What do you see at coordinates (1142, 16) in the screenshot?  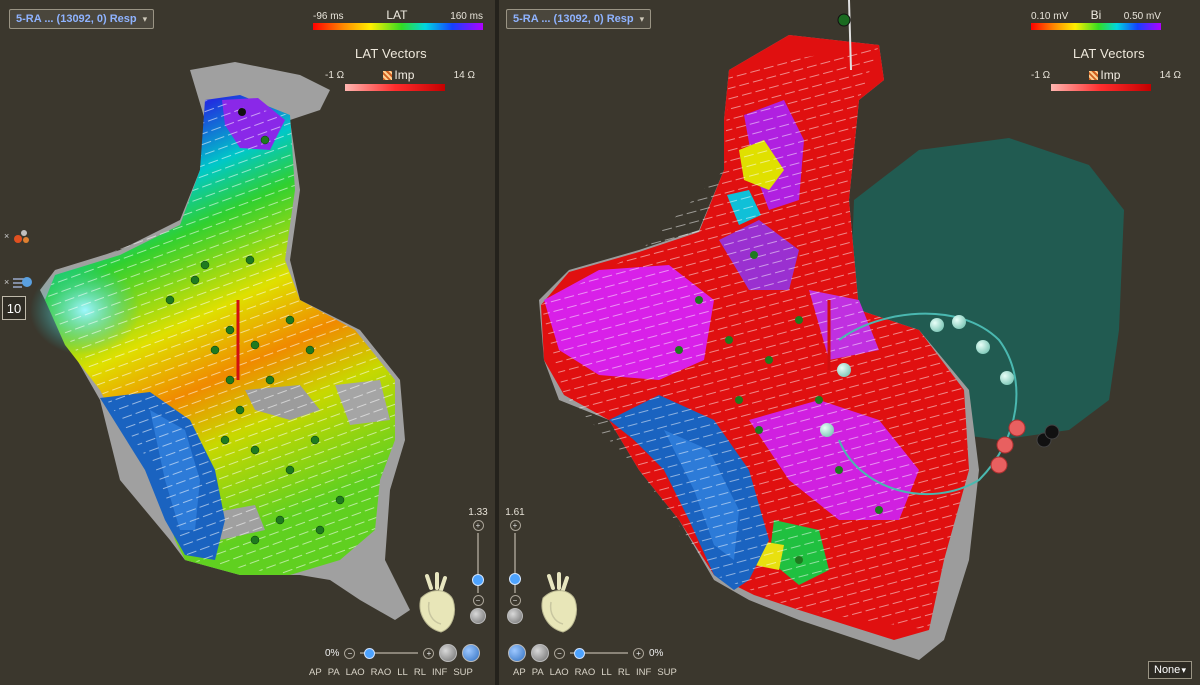 I see `bi-legend-max: 0.50 mV` at bounding box center [1142, 16].